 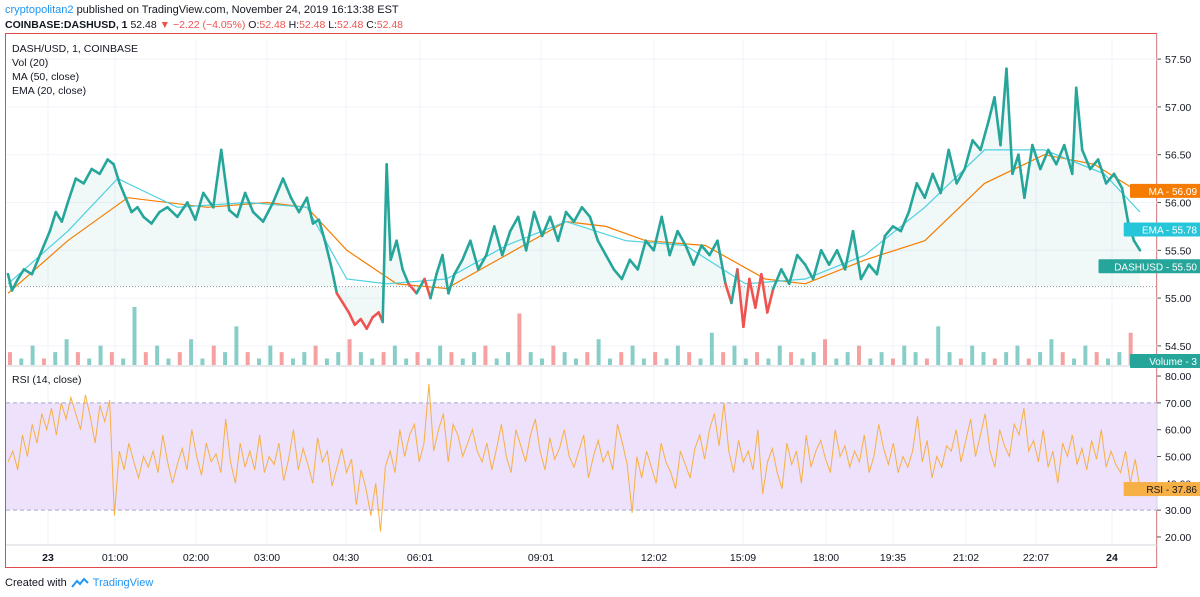 I want to click on legend-rsi: RSI (14, close), so click(x=47, y=380).